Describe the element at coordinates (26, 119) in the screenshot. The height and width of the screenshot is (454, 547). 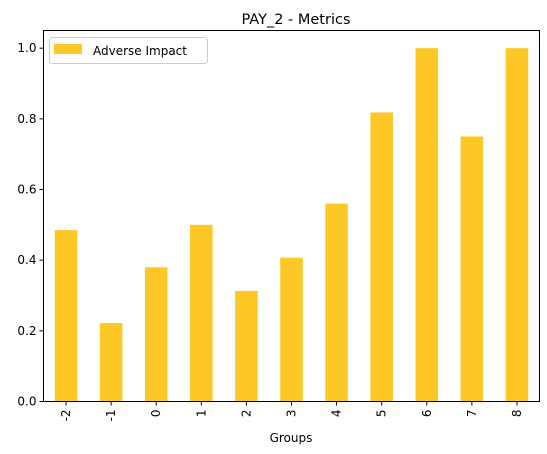
I see `y-tick-label: 0.8` at that location.